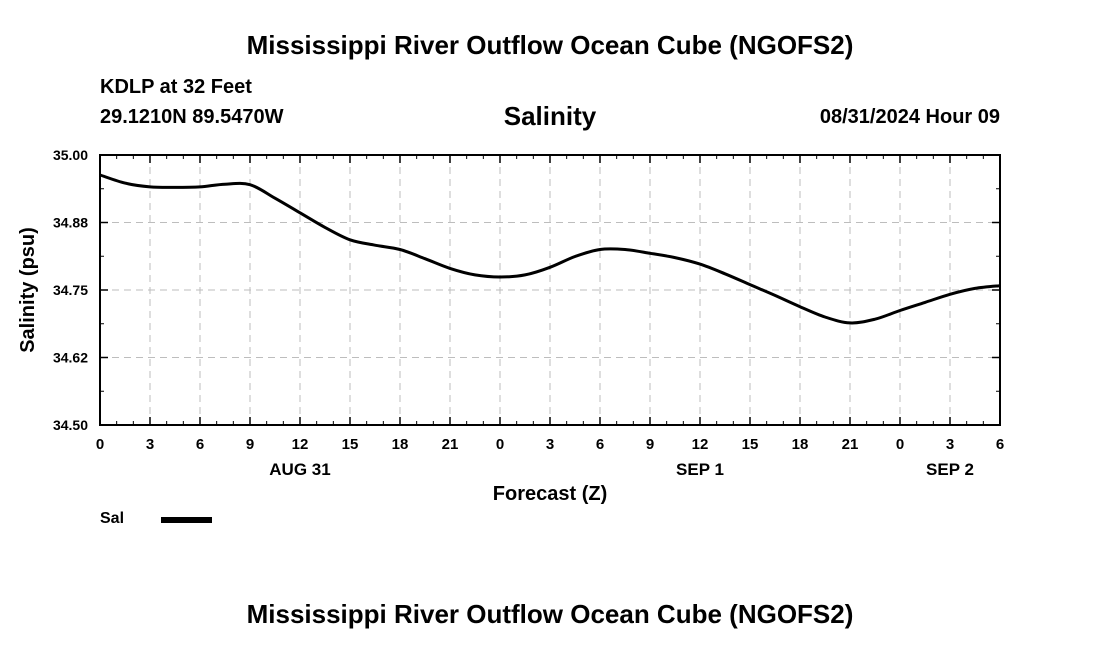 The width and height of the screenshot is (1100, 650). Describe the element at coordinates (70, 425) in the screenshot. I see `y-tick-label: 34.50` at that location.